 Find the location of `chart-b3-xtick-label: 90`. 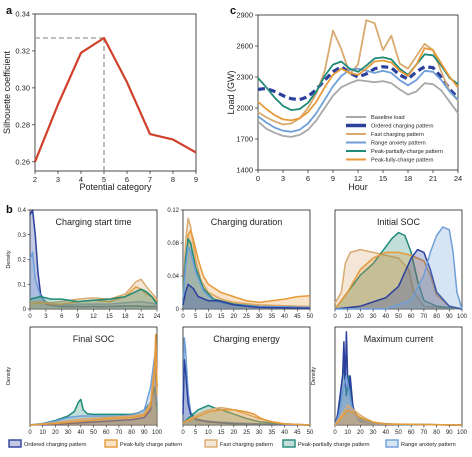

chart-b3-xtick-label: 90 is located at coordinates (449, 317).